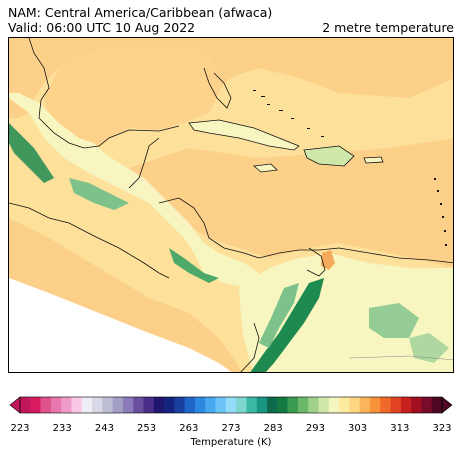  Describe the element at coordinates (373, 160) in the screenshot. I see `puerto-rico-island` at that location.